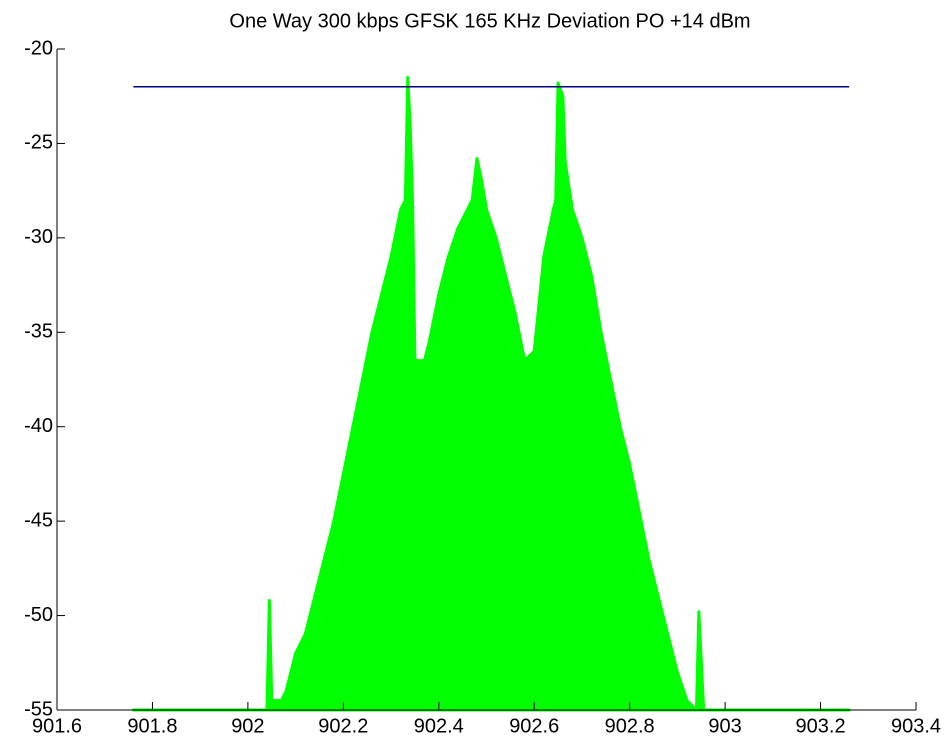 This screenshot has height=749, width=949. I want to click on y-tick-label: -45, so click(38, 520).